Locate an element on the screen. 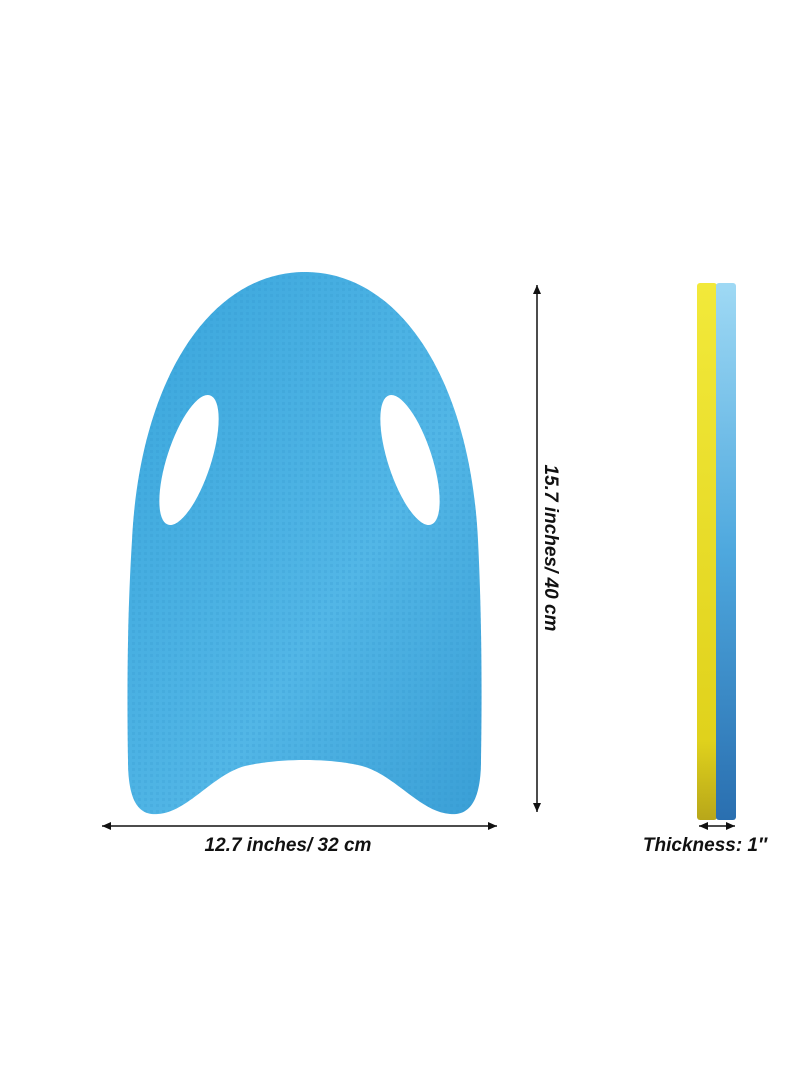  width-label: 12.7 inches/ 32 cm is located at coordinates (288, 845).